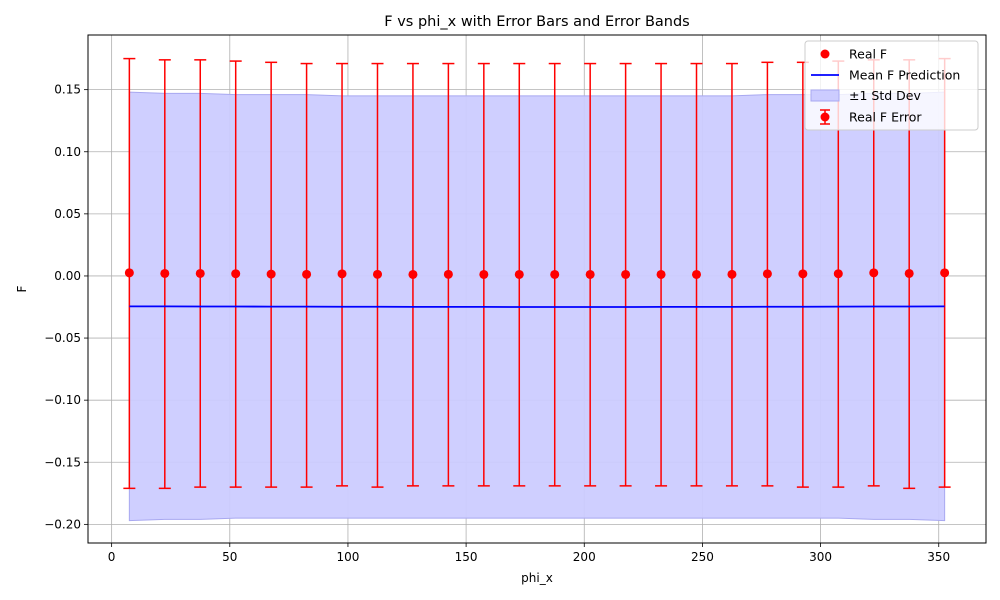  What do you see at coordinates (62, 338) in the screenshot?
I see `y-tick-label: −0.05` at bounding box center [62, 338].